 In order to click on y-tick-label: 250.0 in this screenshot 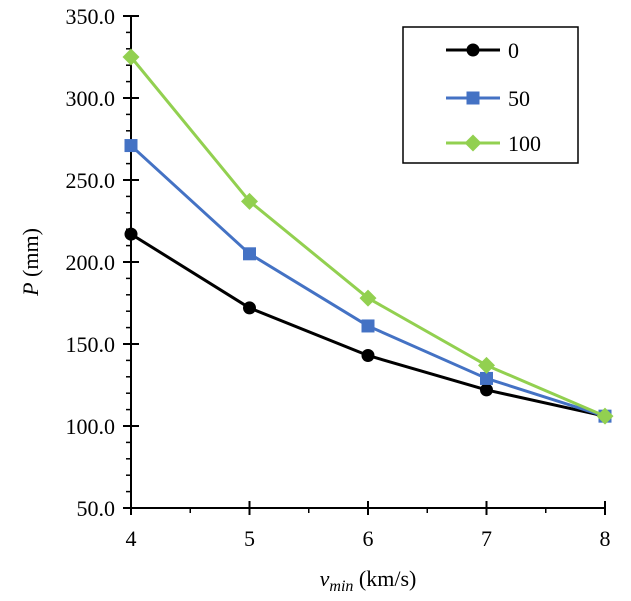, I will do `click(91, 180)`.